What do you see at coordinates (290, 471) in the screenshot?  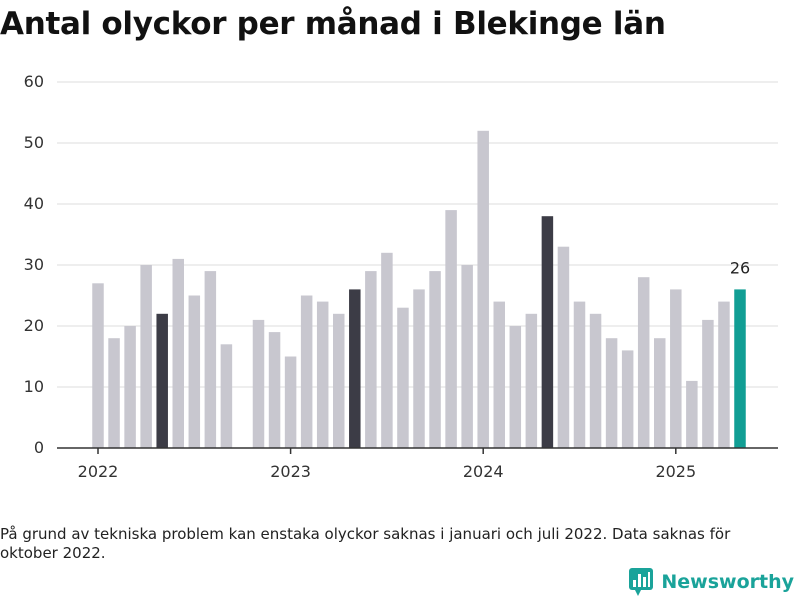 I see `x-tick-label: 2023` at bounding box center [290, 471].